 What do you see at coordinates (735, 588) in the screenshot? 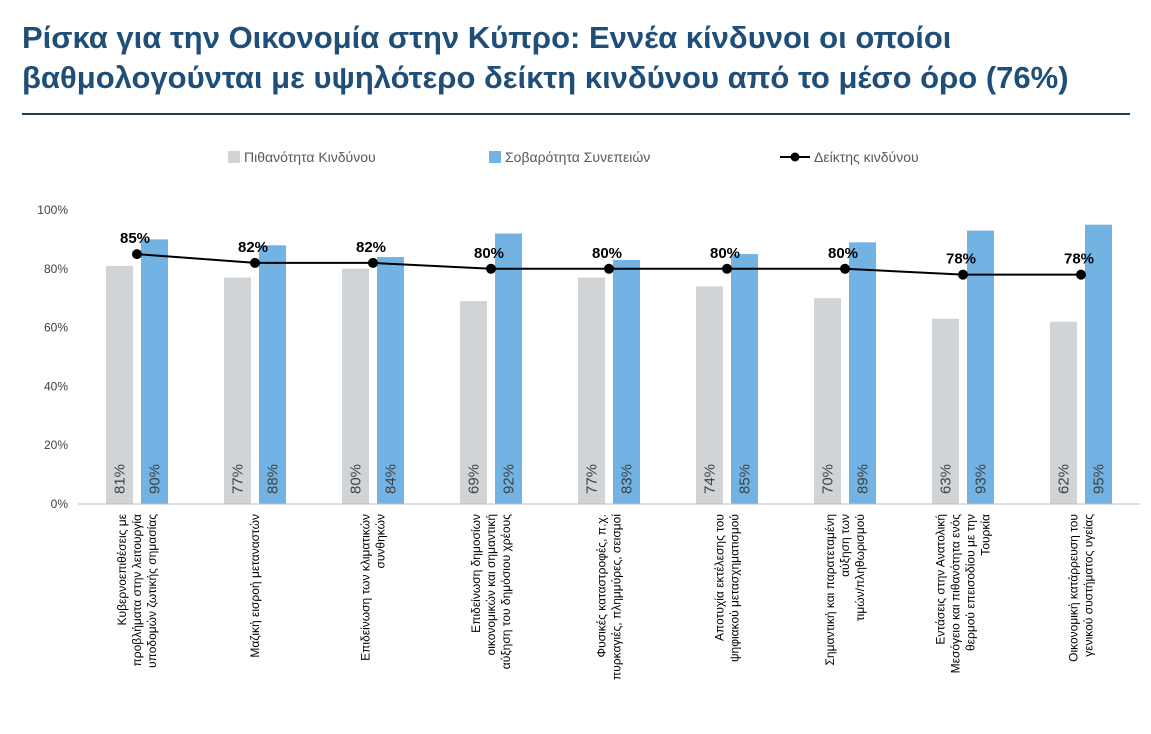
I see `x-category-line: ψηφιακού μετασχηματισμού` at bounding box center [735, 588].